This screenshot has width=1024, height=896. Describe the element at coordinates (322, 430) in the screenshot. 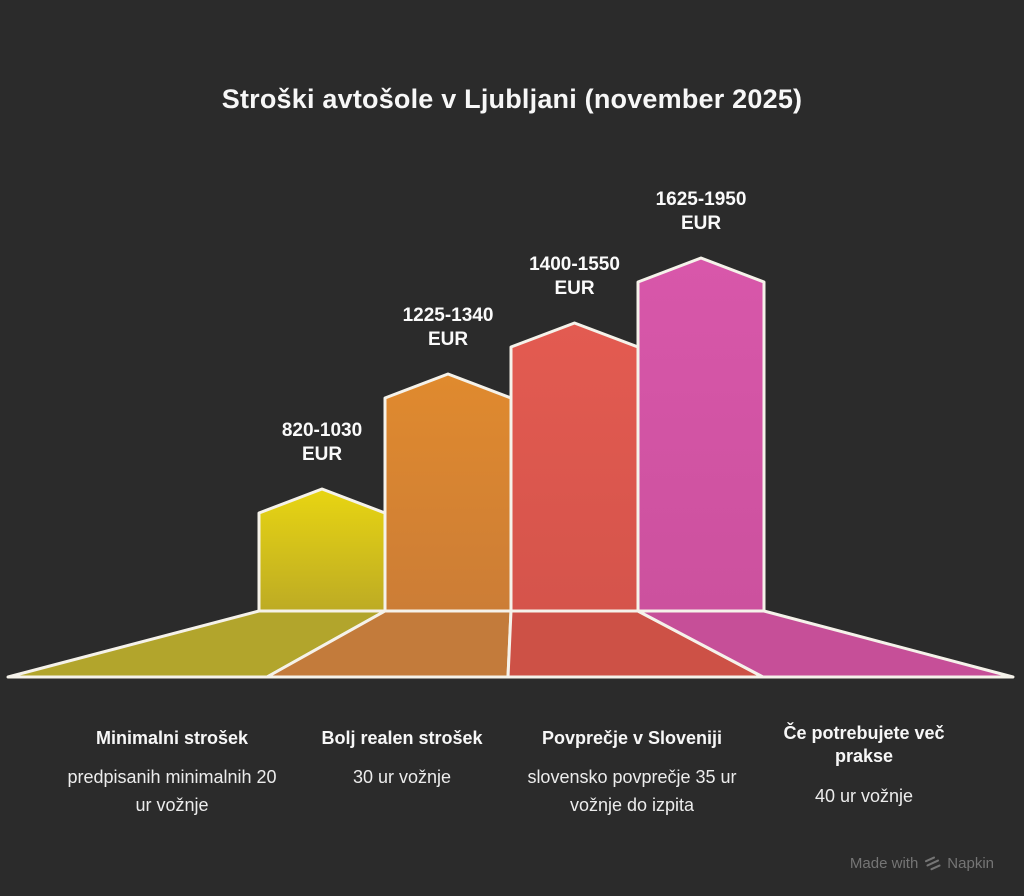

I see `bar-value-range: 820-1030` at that location.